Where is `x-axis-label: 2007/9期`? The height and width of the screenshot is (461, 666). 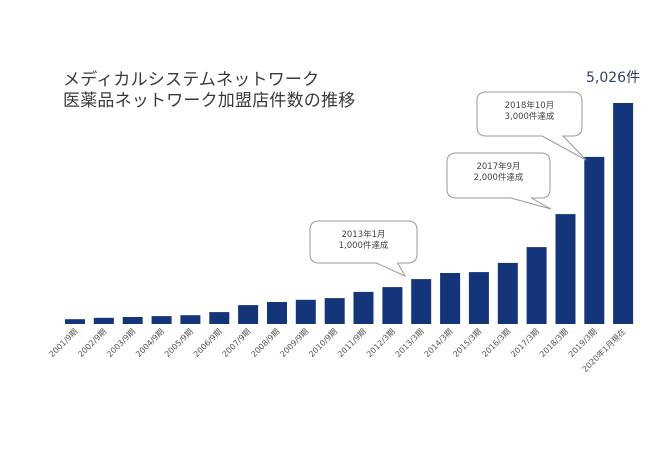
x-axis-label: 2007/9期 is located at coordinates (237, 343).